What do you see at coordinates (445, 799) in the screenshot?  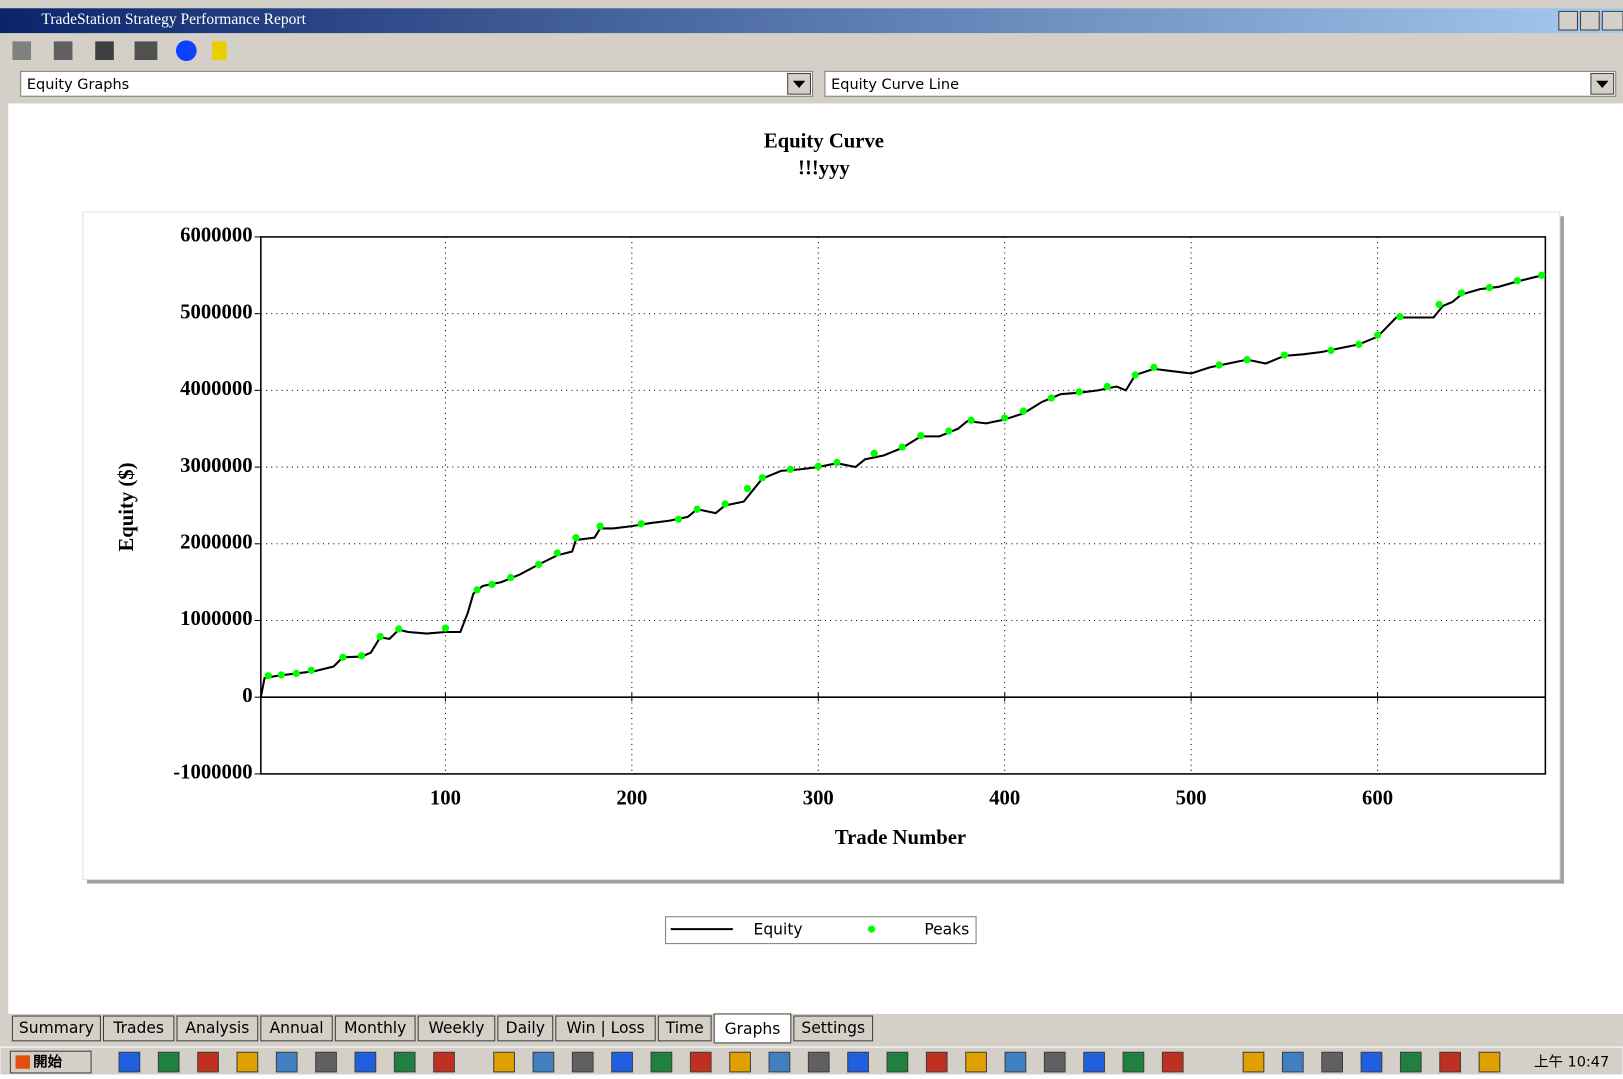 I see `x-tick-label: 100` at bounding box center [445, 799].